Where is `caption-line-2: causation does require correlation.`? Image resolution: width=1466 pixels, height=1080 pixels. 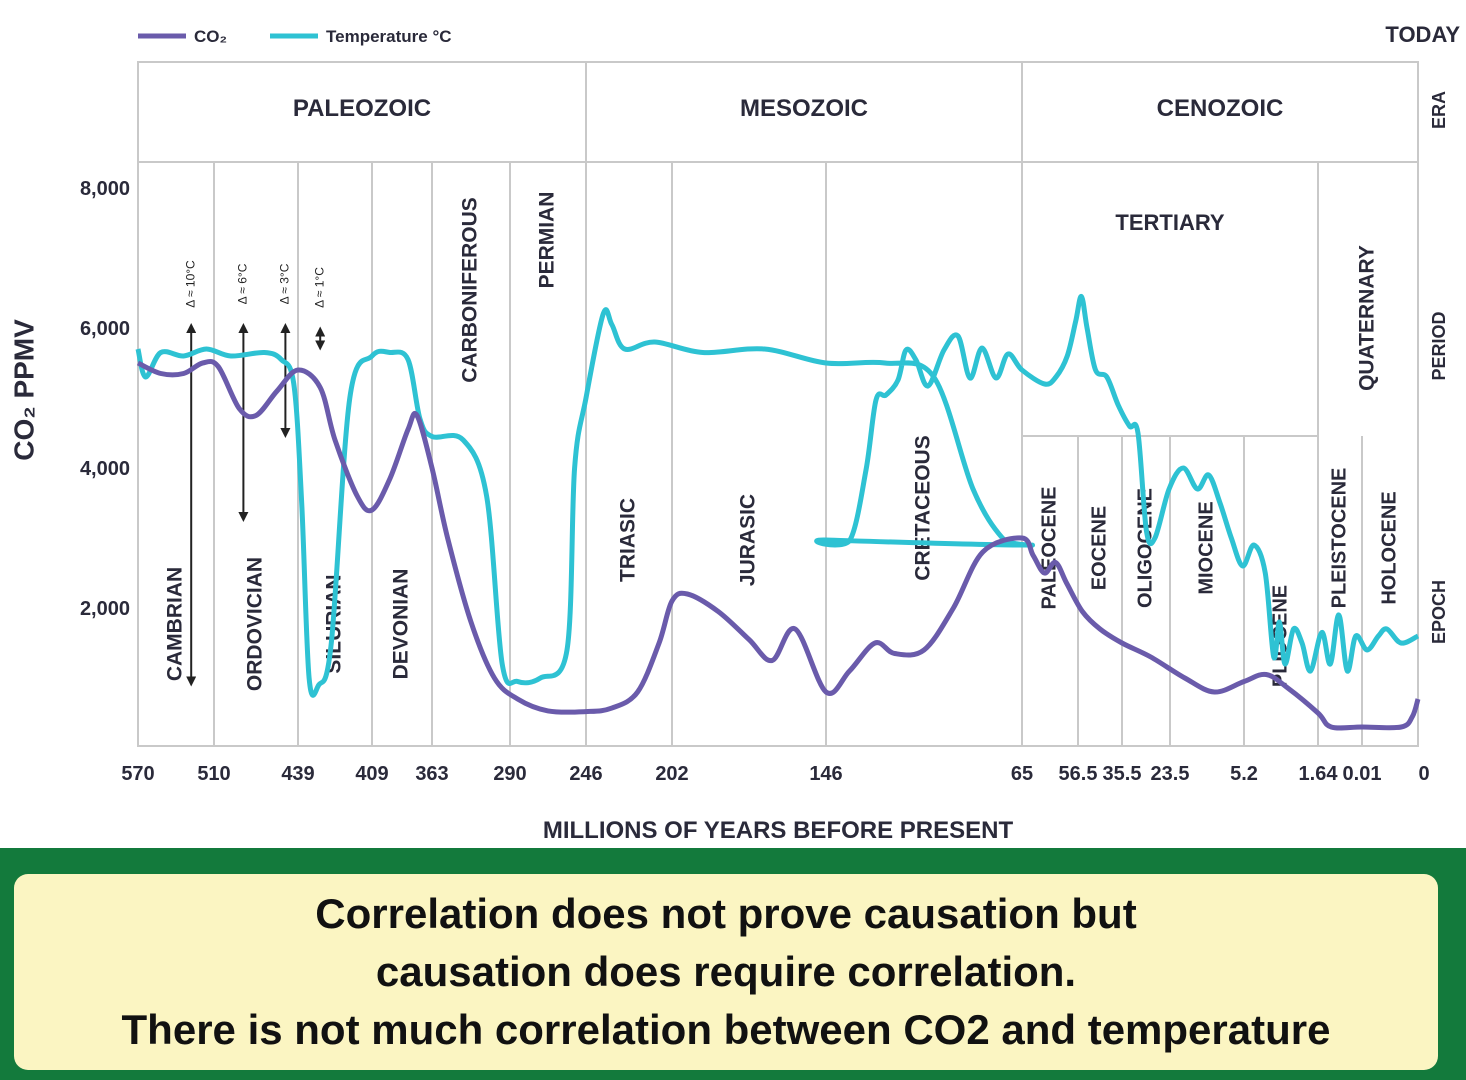 caption-line-2: causation does require correlation. is located at coordinates (726, 971).